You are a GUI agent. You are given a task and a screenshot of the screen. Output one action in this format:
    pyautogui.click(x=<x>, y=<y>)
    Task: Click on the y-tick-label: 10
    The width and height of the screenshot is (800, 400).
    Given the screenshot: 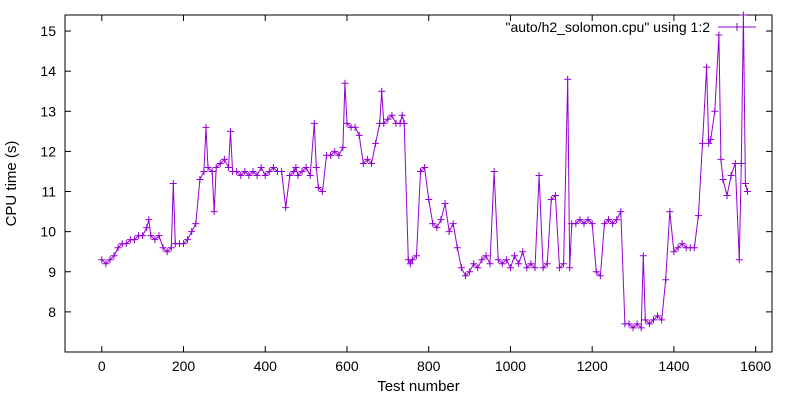 What is the action you would take?
    pyautogui.click(x=48, y=232)
    